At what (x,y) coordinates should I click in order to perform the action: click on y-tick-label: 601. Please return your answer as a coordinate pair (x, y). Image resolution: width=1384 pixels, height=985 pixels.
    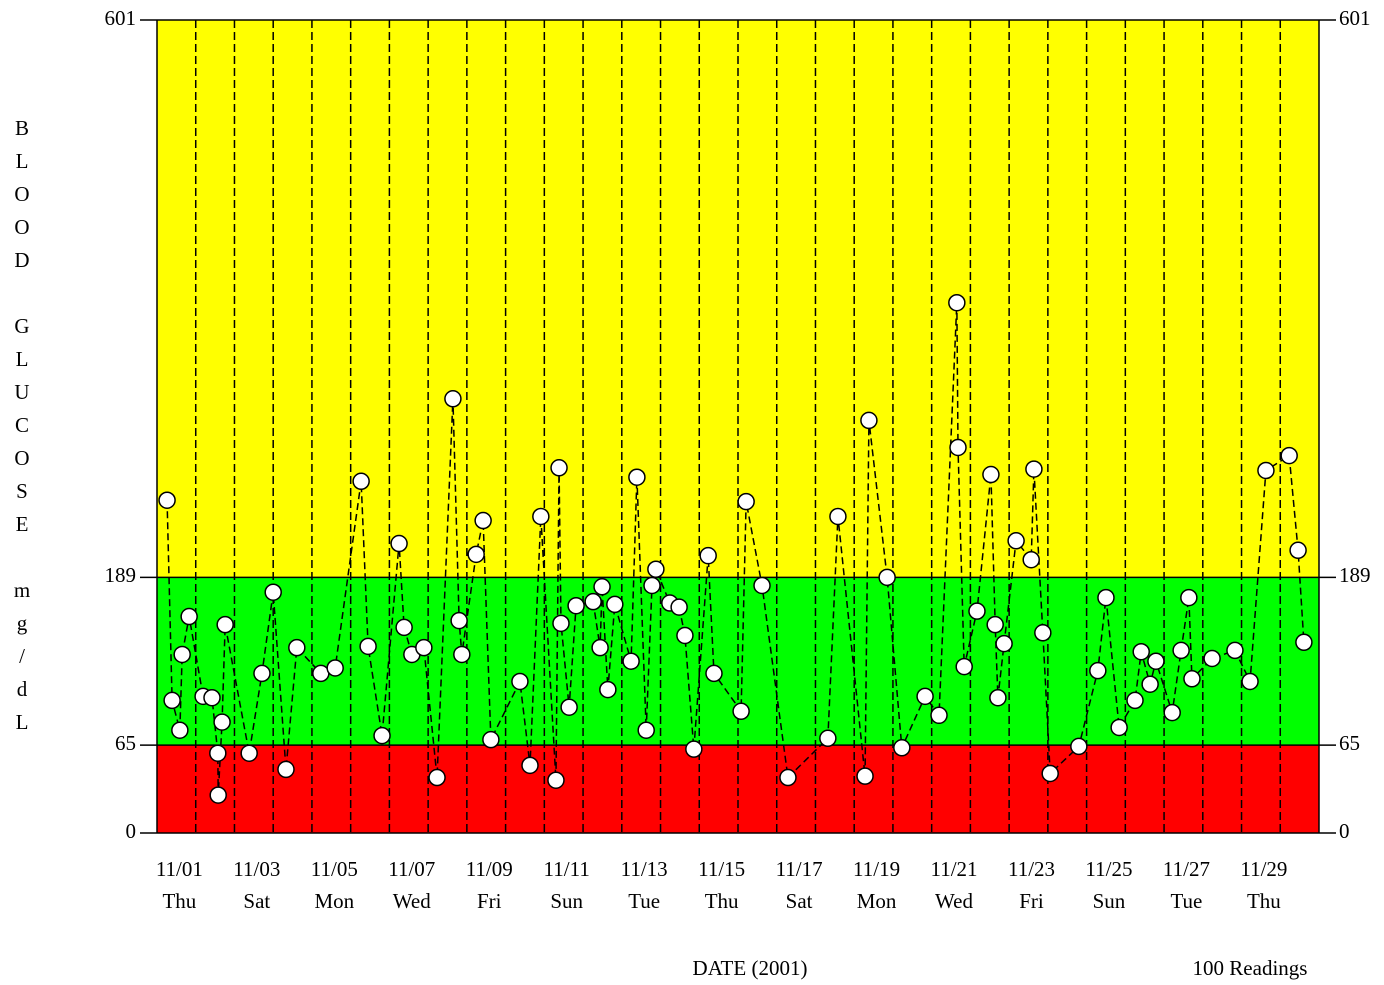
    Looking at the image, I should click on (121, 18).